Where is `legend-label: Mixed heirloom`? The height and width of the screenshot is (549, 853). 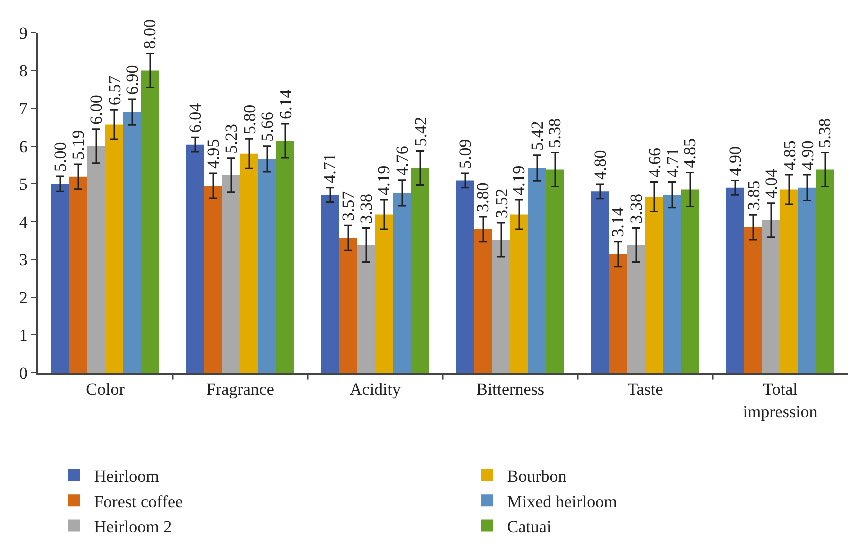
legend-label: Mixed heirloom is located at coordinates (562, 502).